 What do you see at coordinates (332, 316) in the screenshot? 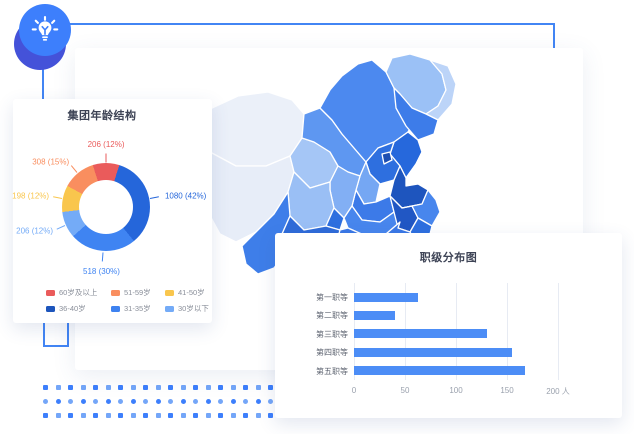
I see `bar-category-label: 第二职等` at bounding box center [332, 316].